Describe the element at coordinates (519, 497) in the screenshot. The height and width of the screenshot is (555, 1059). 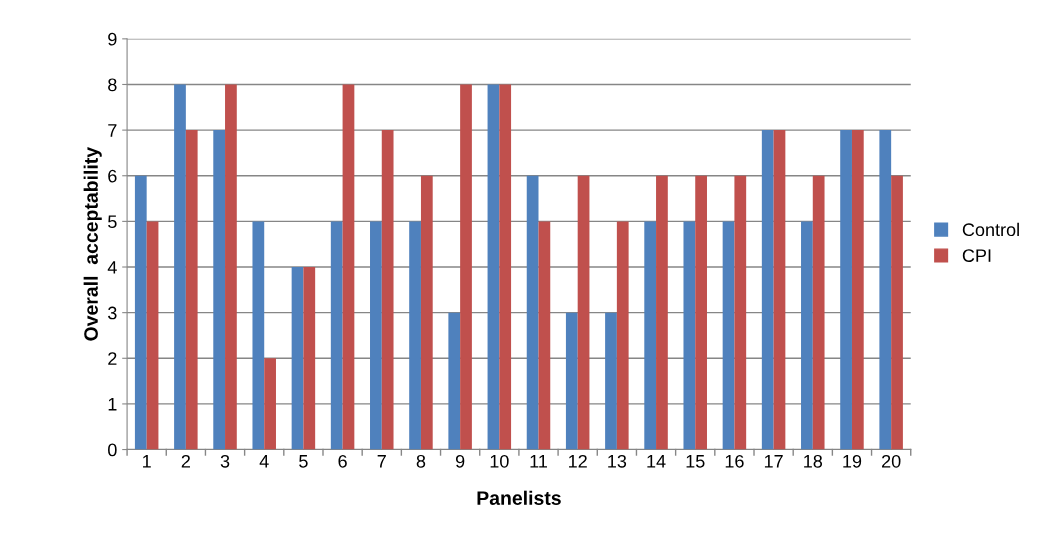
I see `x-axis-title: Panelists` at that location.